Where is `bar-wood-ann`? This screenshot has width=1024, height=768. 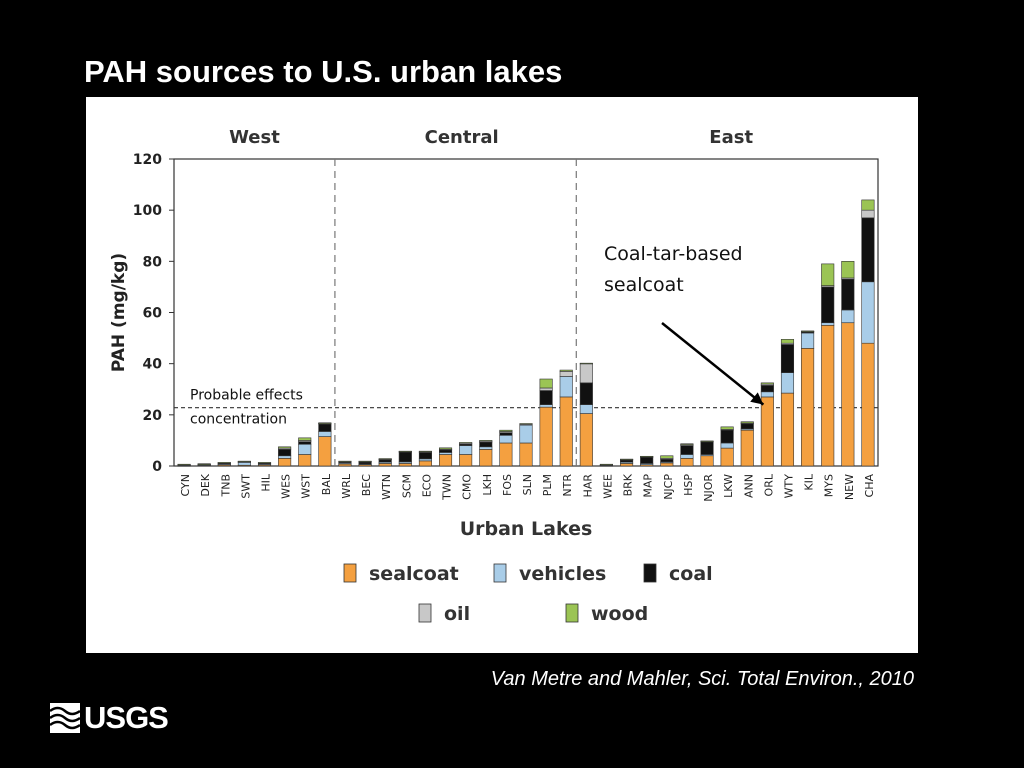
bar-wood-ann is located at coordinates (747, 422).